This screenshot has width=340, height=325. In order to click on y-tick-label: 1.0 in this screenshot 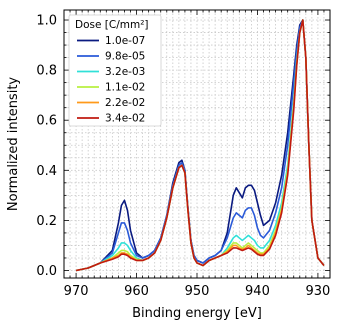, I will do `click(46, 21)`.